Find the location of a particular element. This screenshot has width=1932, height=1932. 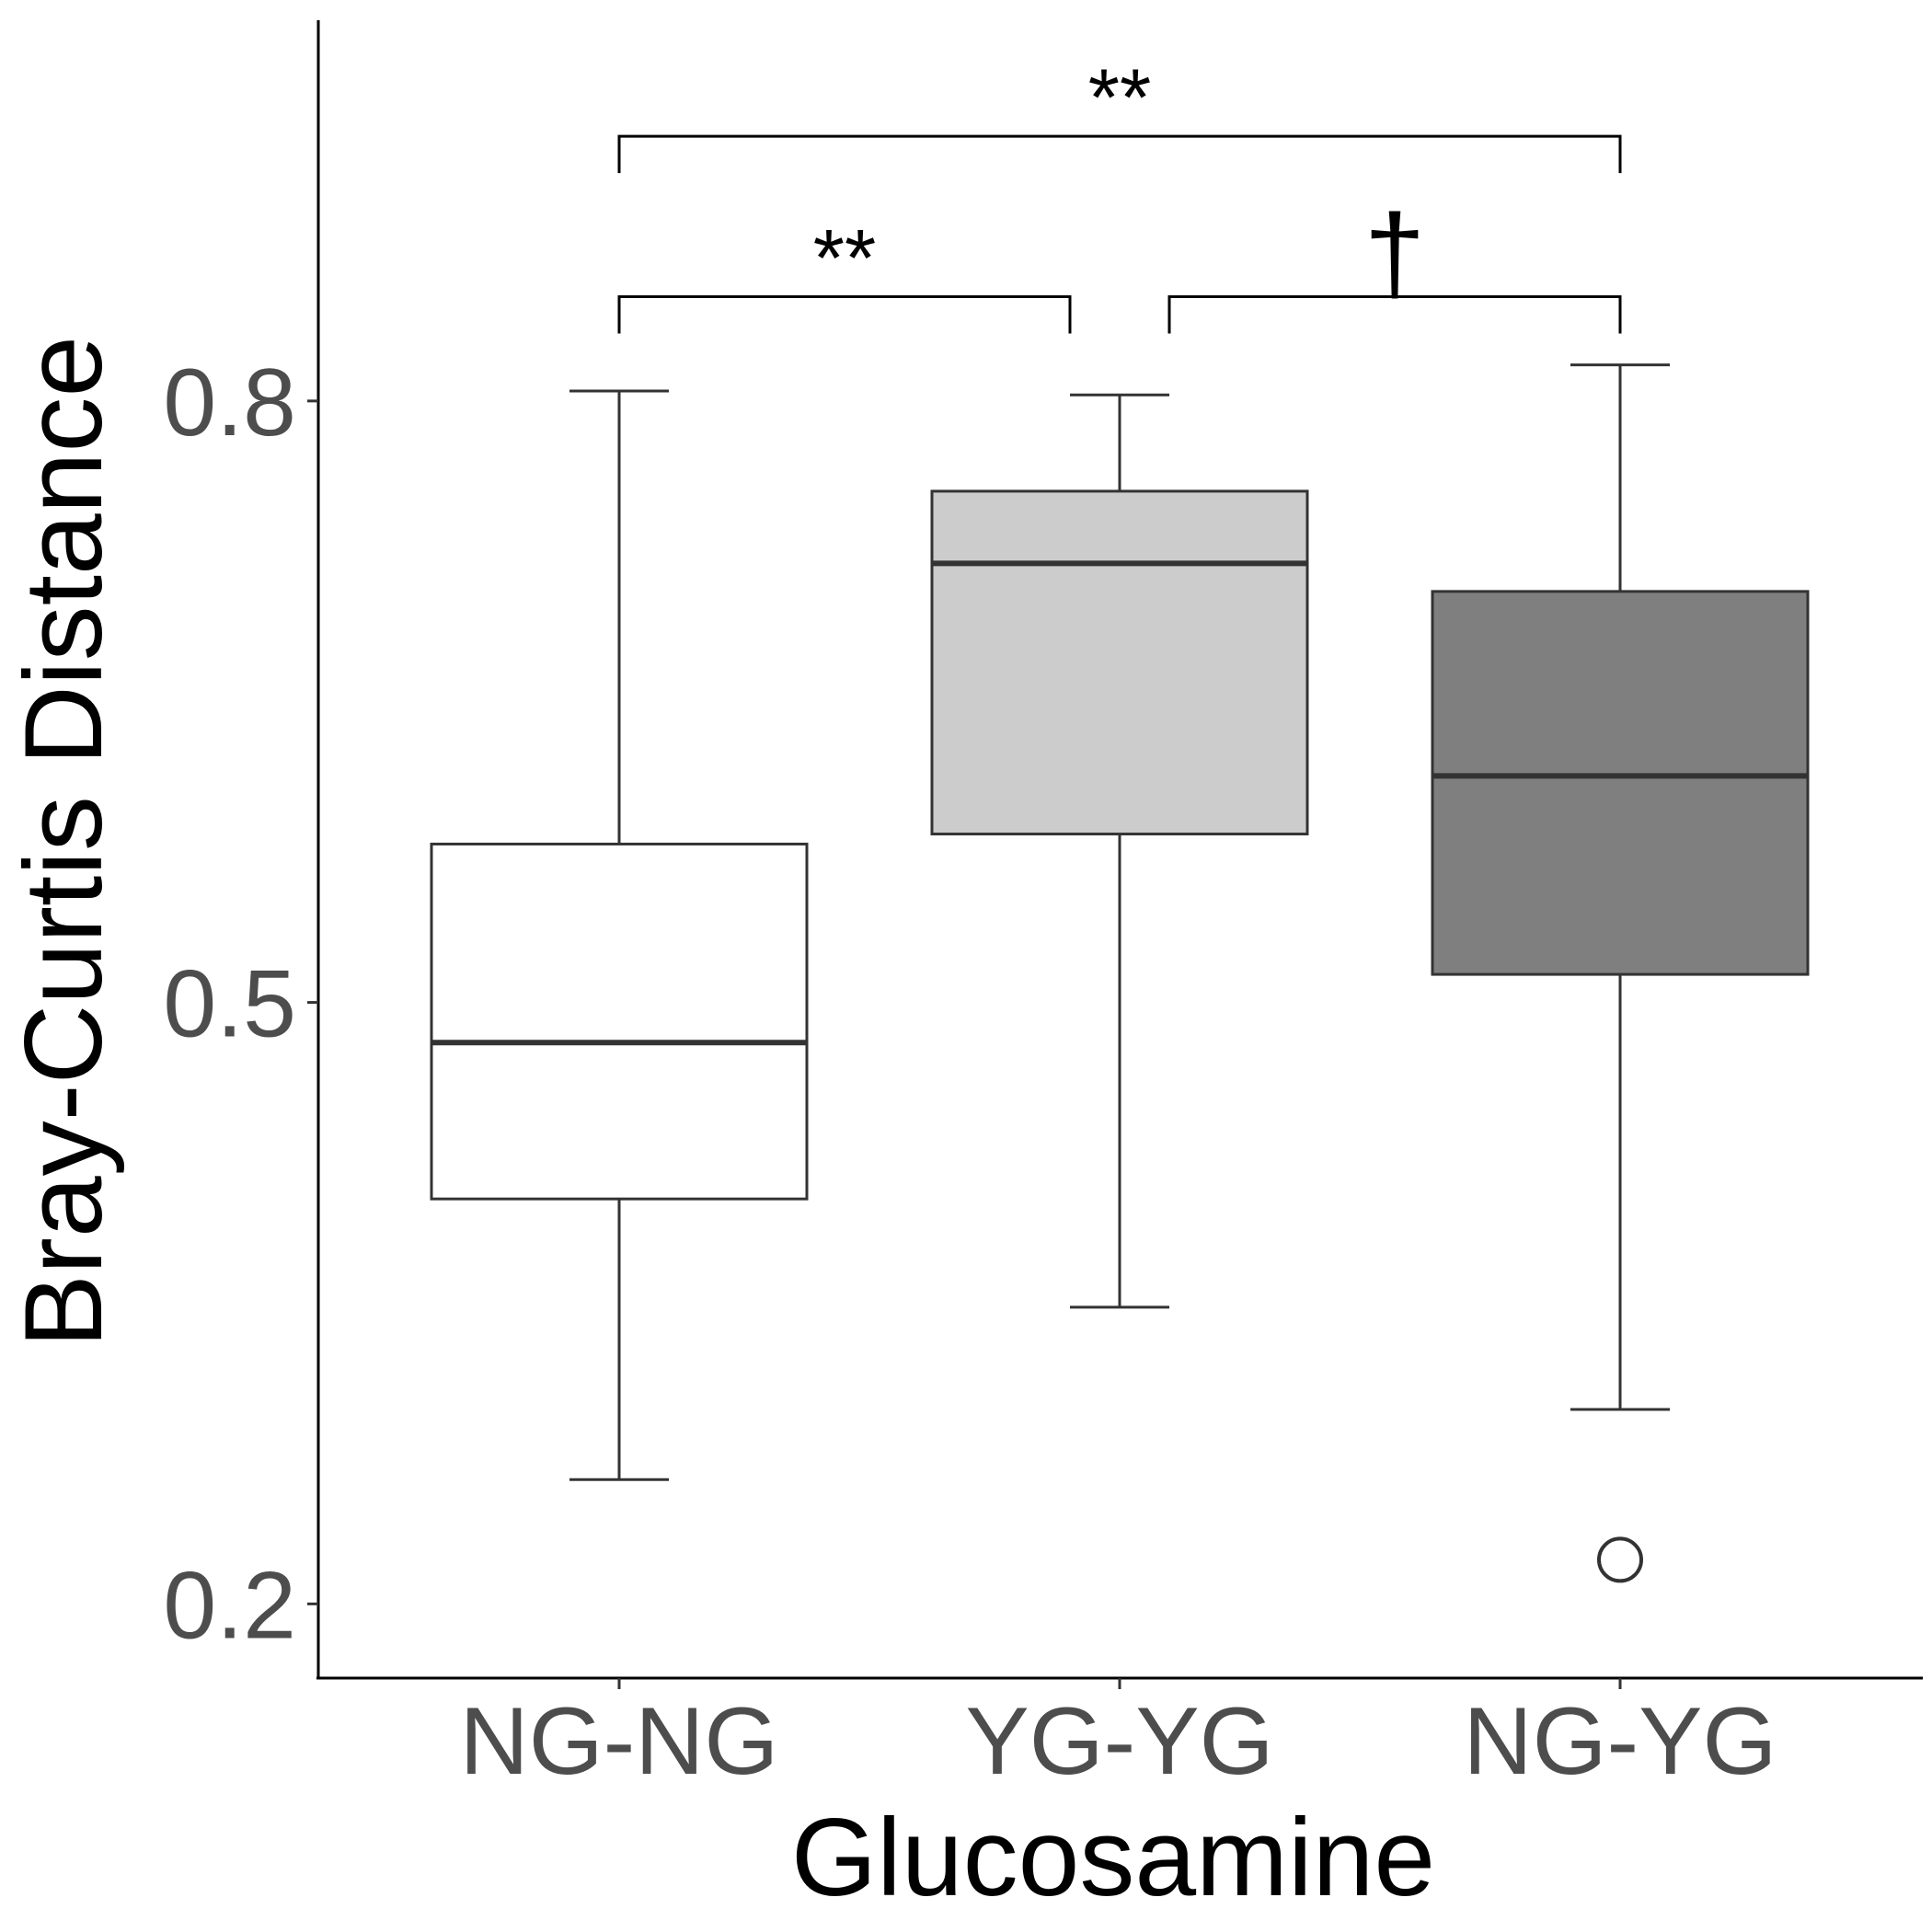

y-tick-label: 0.2 is located at coordinates (229, 1605).